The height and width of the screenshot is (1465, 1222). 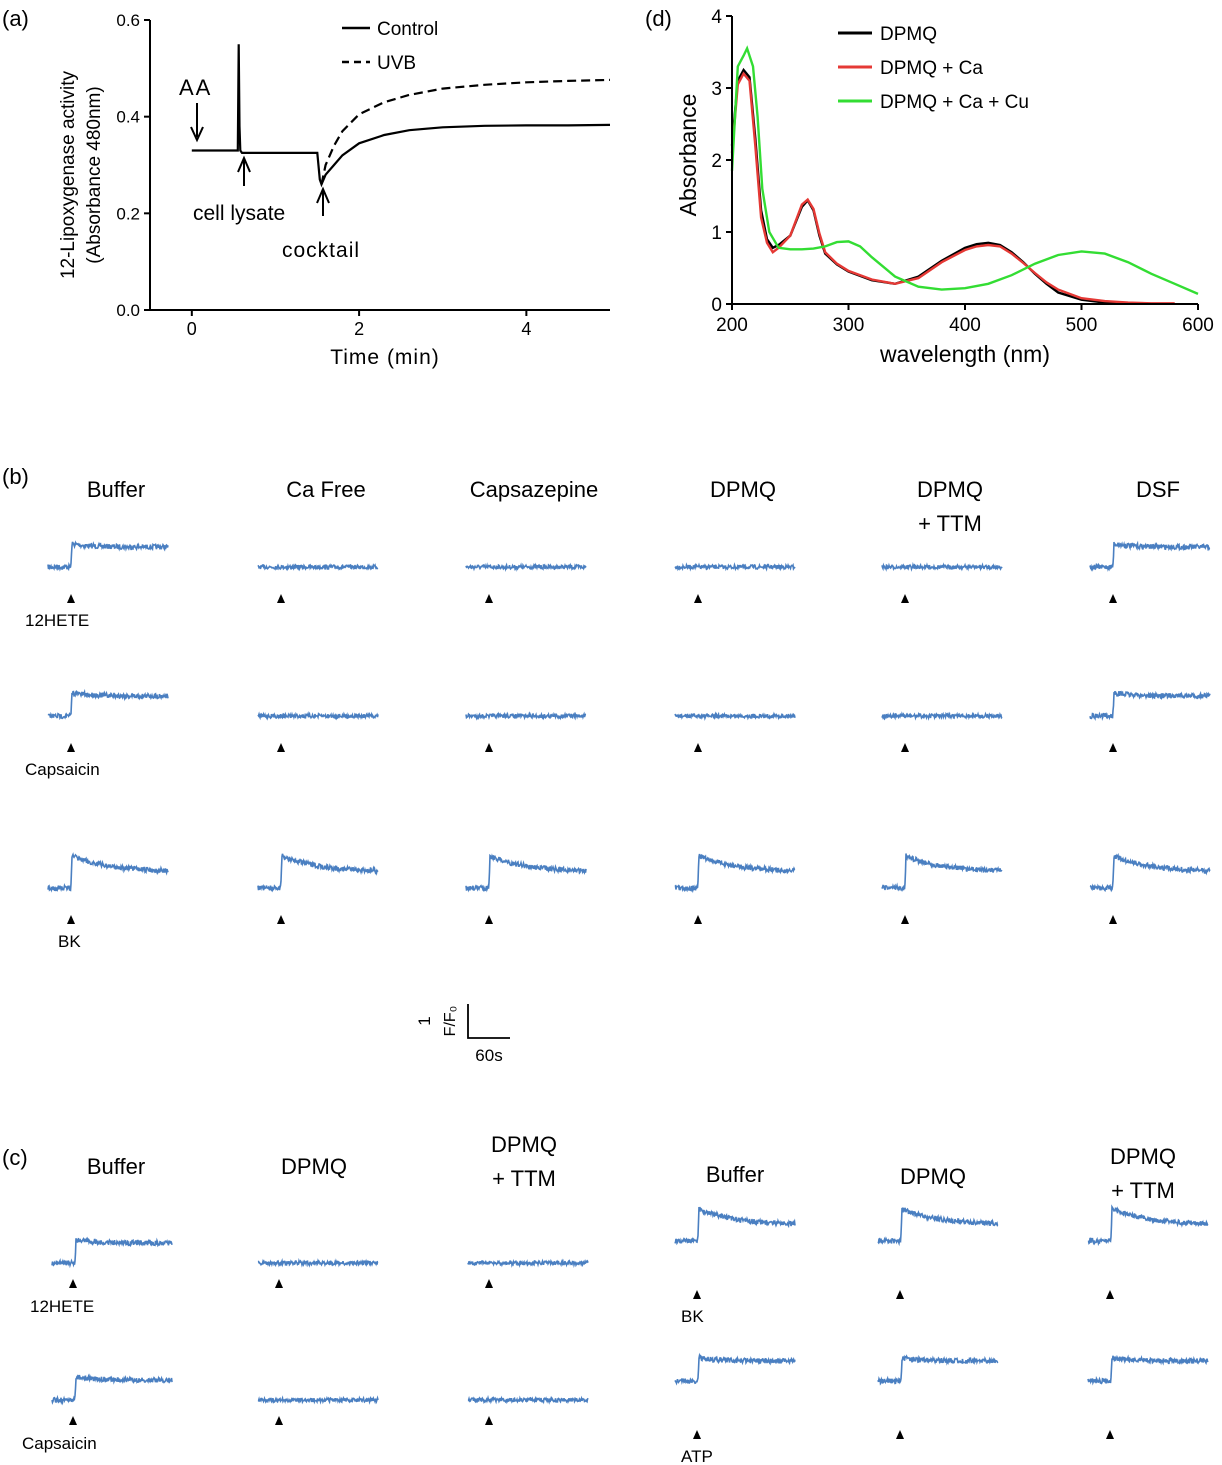 What do you see at coordinates (192, 329) in the screenshot?
I see `x-tick-label: 0` at bounding box center [192, 329].